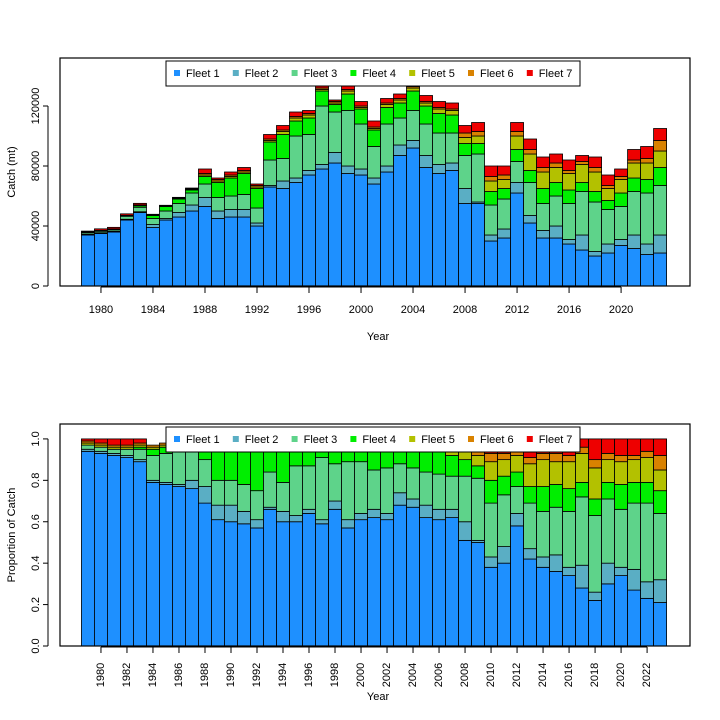  What do you see at coordinates (621, 675) in the screenshot?
I see `x-tick-label: 2020` at bounding box center [621, 675].